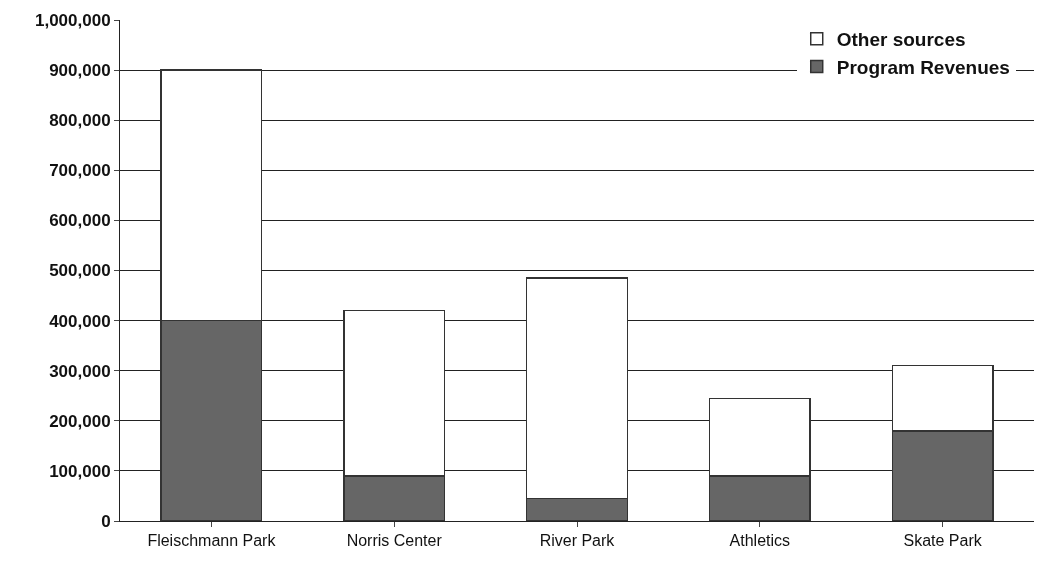 The height and width of the screenshot is (561, 1044). I want to click on y-tick-label: 300,000, so click(80, 371).